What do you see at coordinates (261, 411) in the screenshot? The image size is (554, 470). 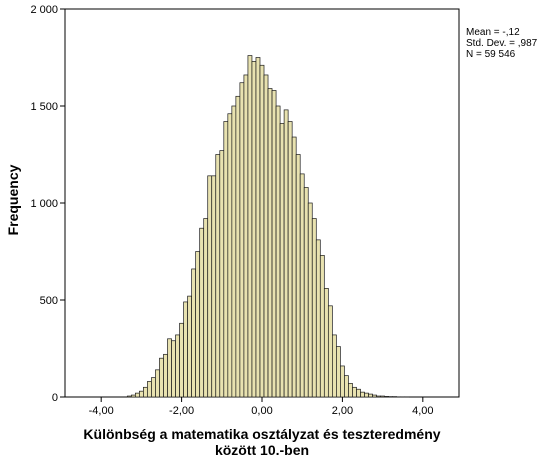 I see `x-tick-label: 0,00` at bounding box center [261, 411].